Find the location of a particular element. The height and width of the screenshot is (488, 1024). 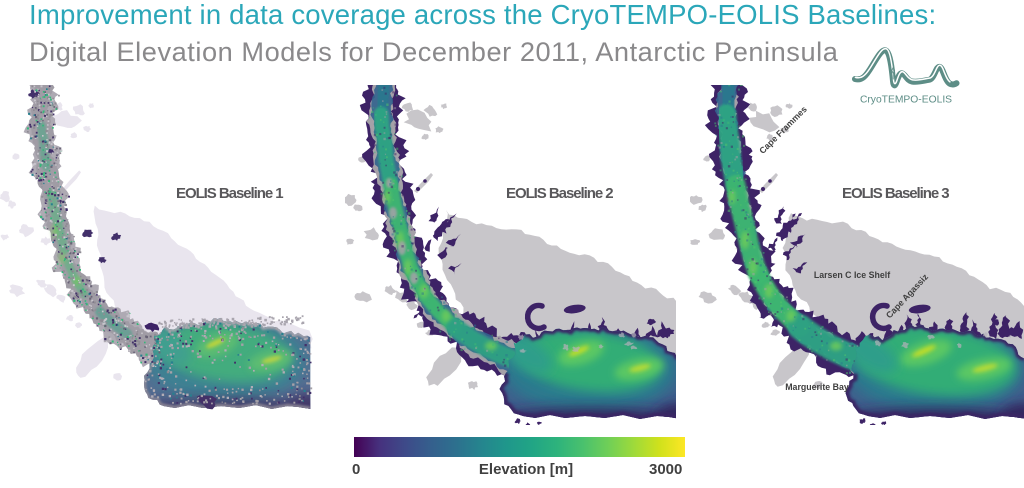

svg-text: Larsen C Ice Shelf is located at coordinates (852, 275).